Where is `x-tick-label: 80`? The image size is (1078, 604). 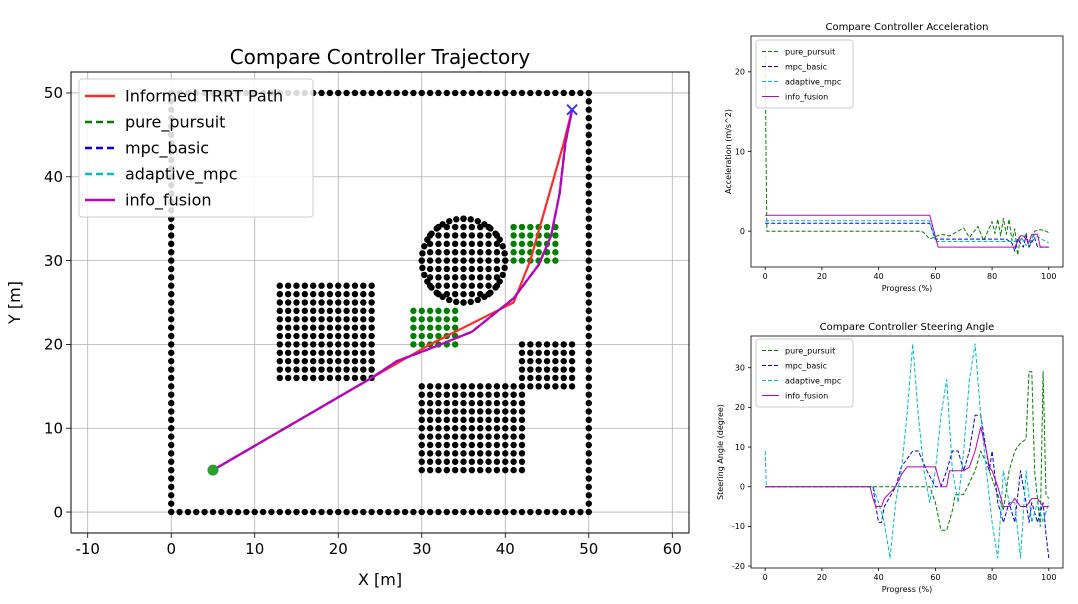 x-tick-label: 80 is located at coordinates (992, 276).